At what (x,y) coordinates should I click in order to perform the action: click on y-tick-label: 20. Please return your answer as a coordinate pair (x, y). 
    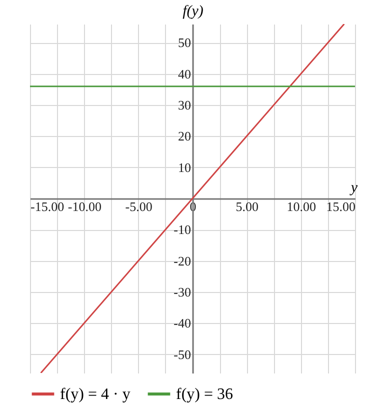
    Looking at the image, I should click on (184, 136).